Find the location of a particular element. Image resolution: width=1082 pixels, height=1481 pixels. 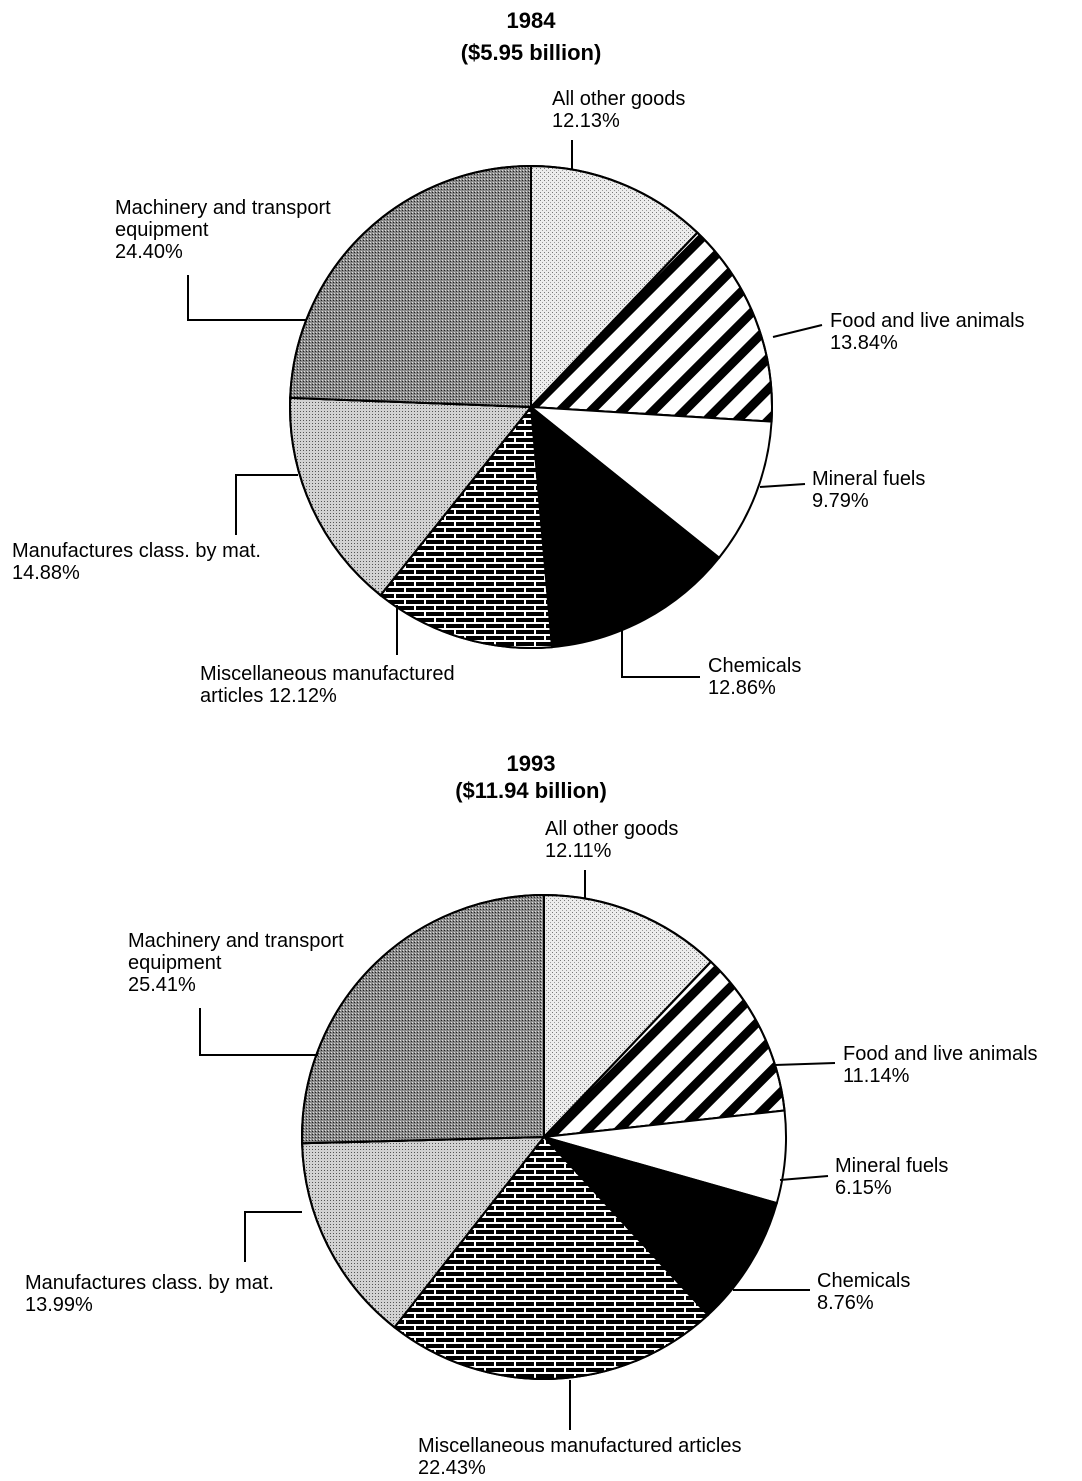

value-label: 25.41% is located at coordinates (162, 985).